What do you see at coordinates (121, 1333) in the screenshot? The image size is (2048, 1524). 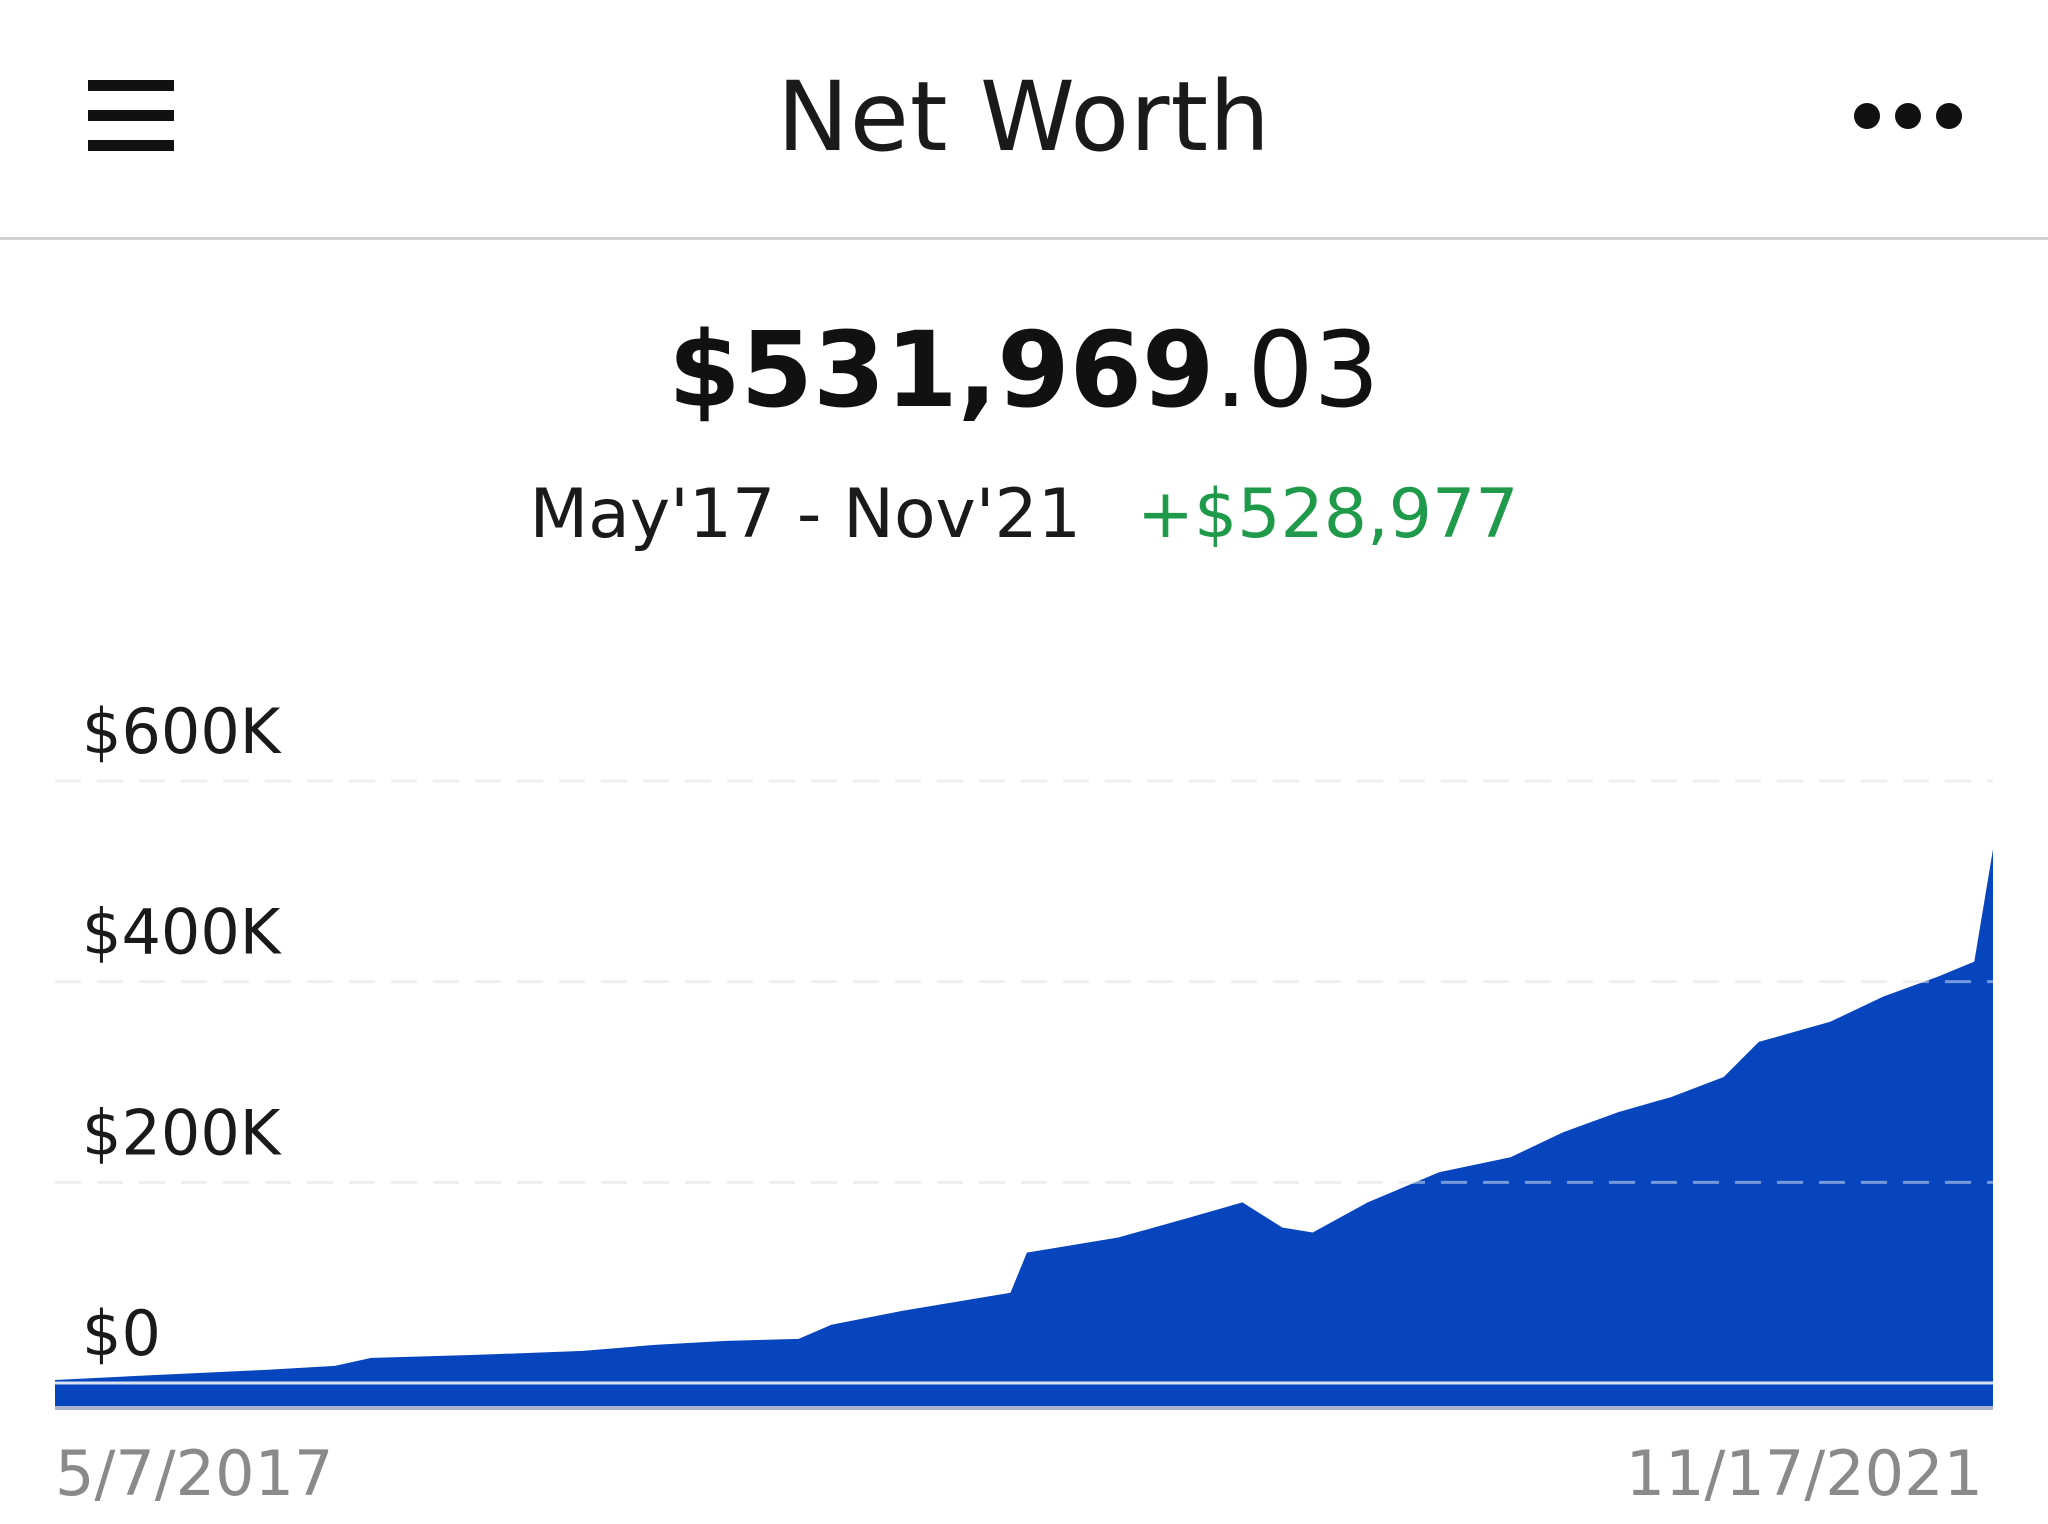 I see `y-tick-label: $0` at bounding box center [121, 1333].